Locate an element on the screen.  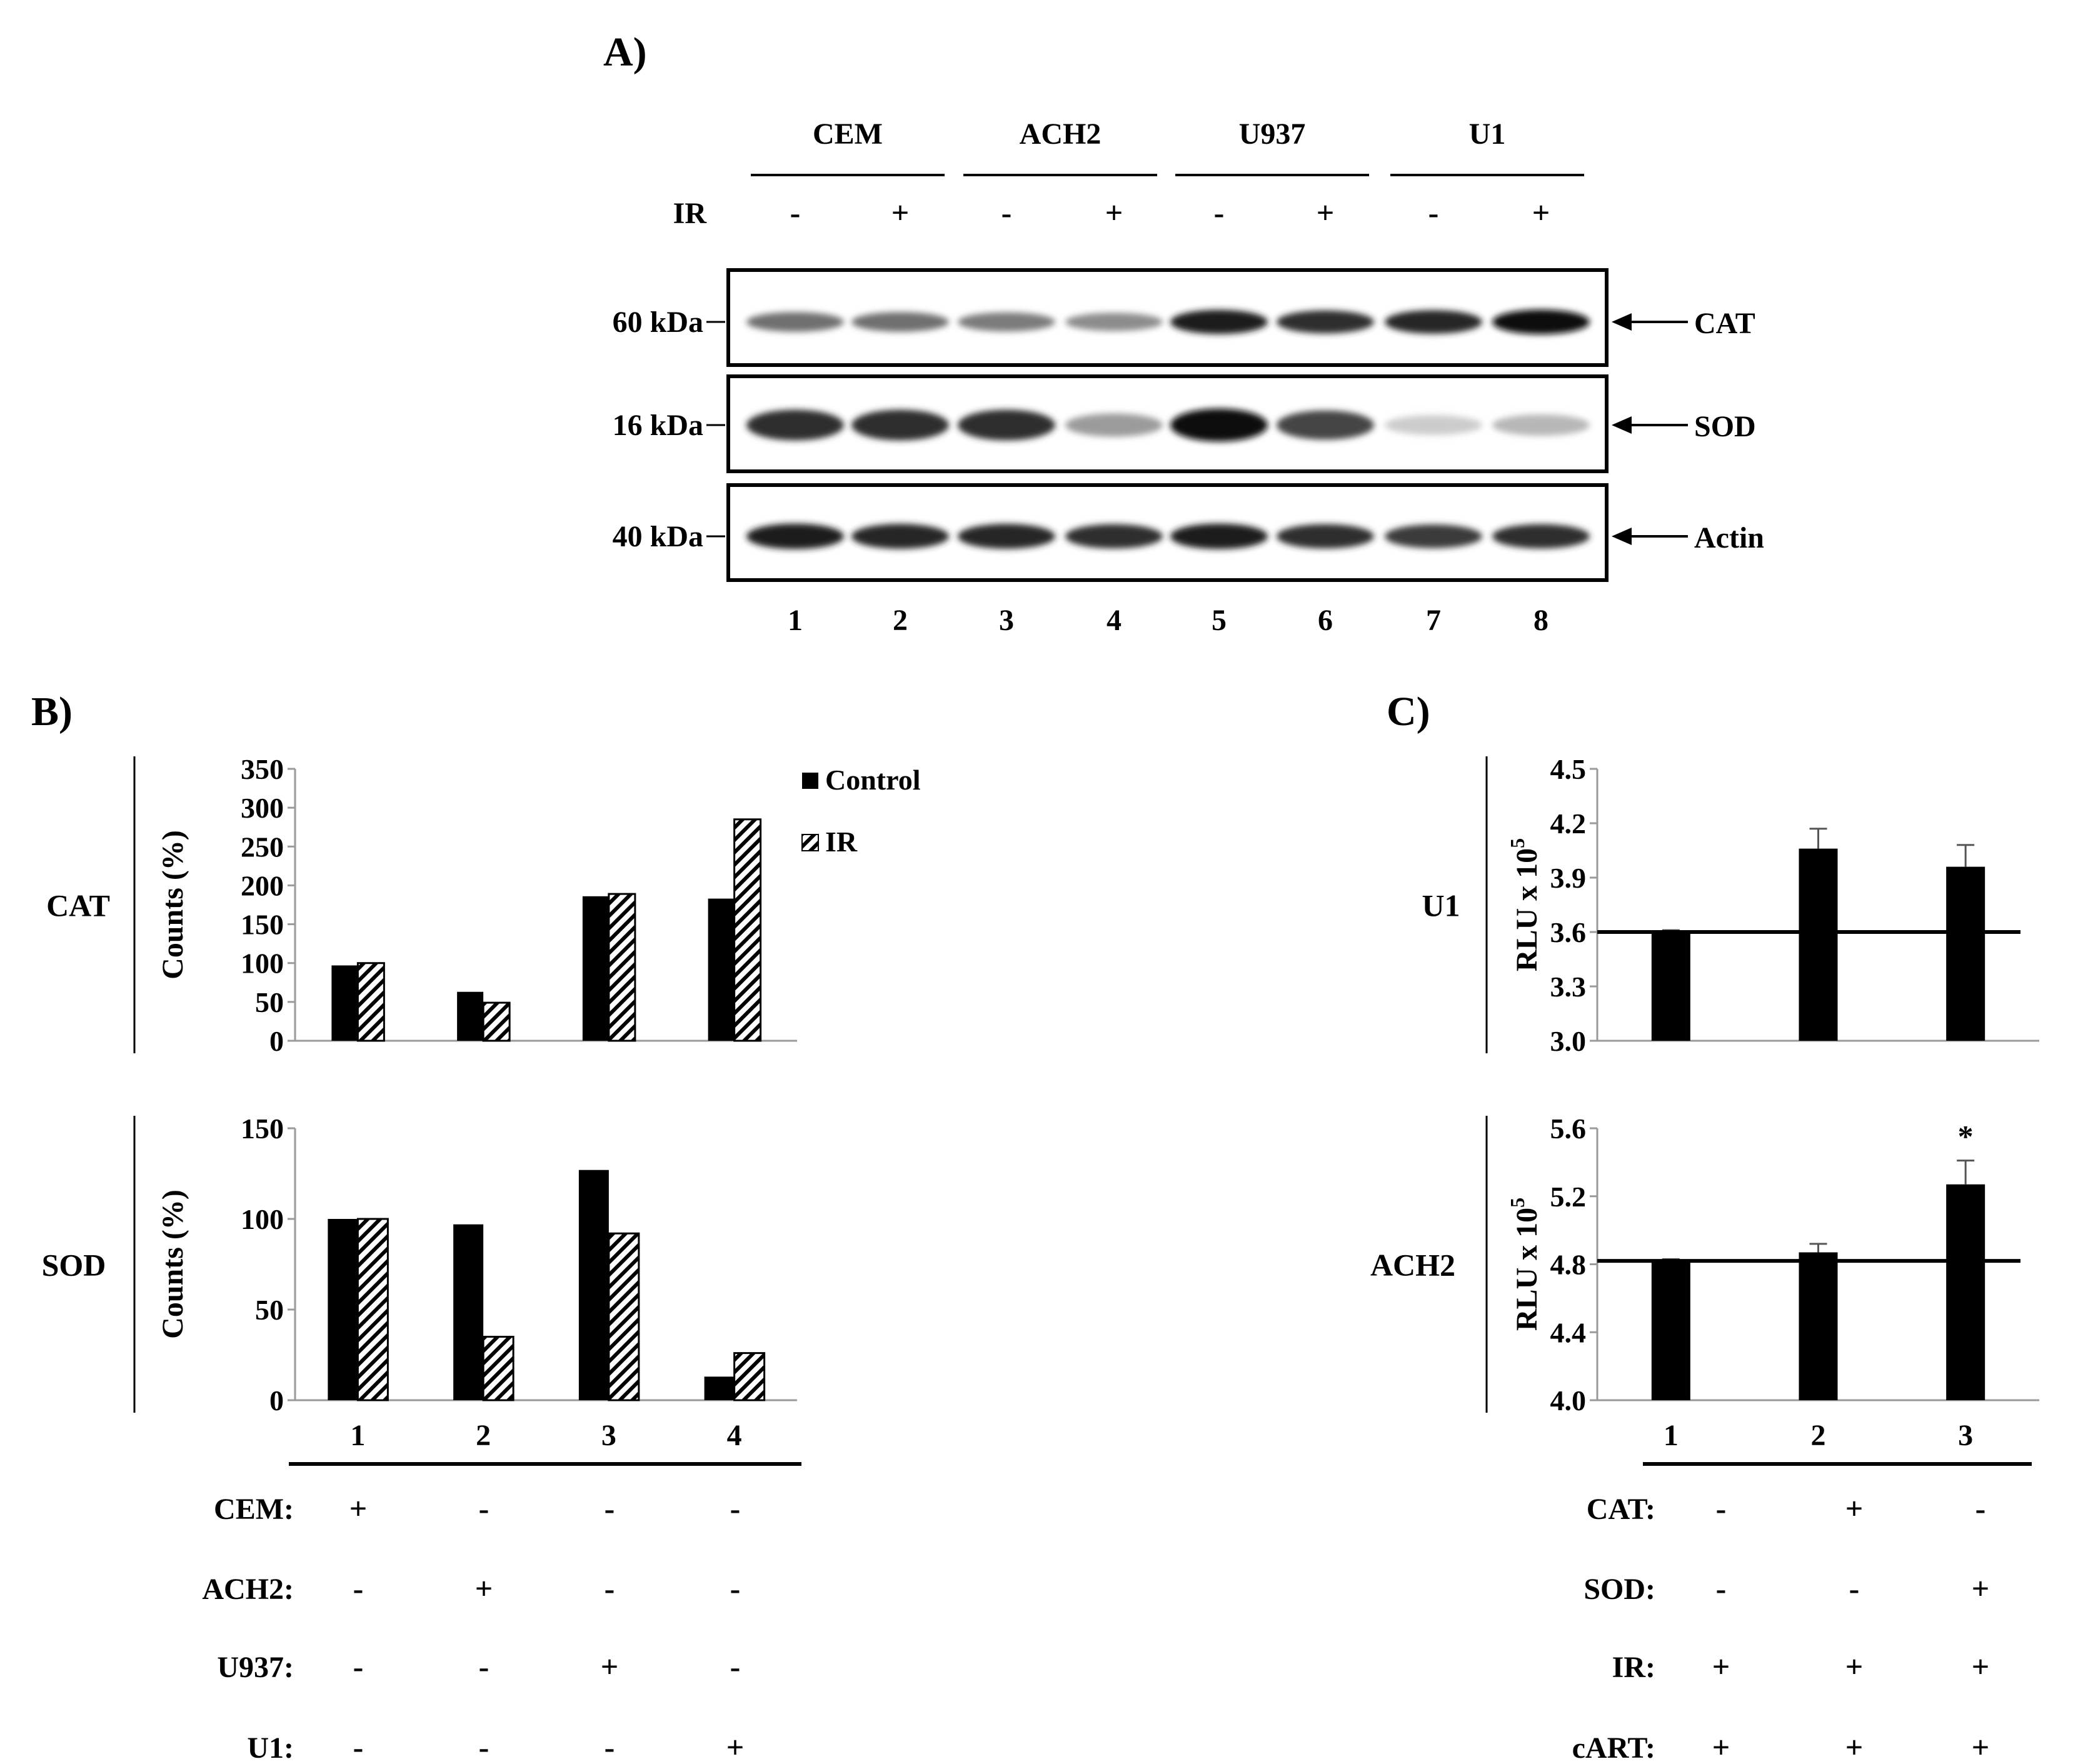
condition-table: CEM: + - - - ACH2: - + - - U937: - - + - U1: - - - + is located at coordinates (473, 1627).